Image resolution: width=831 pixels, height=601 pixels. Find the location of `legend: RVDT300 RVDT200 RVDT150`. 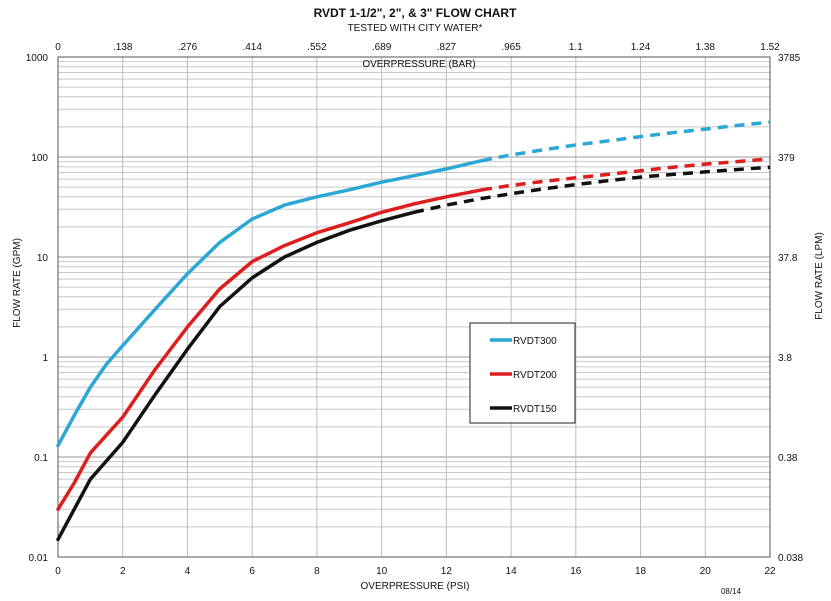

legend: RVDT300 RVDT200 RVDT150 is located at coordinates (522, 373).